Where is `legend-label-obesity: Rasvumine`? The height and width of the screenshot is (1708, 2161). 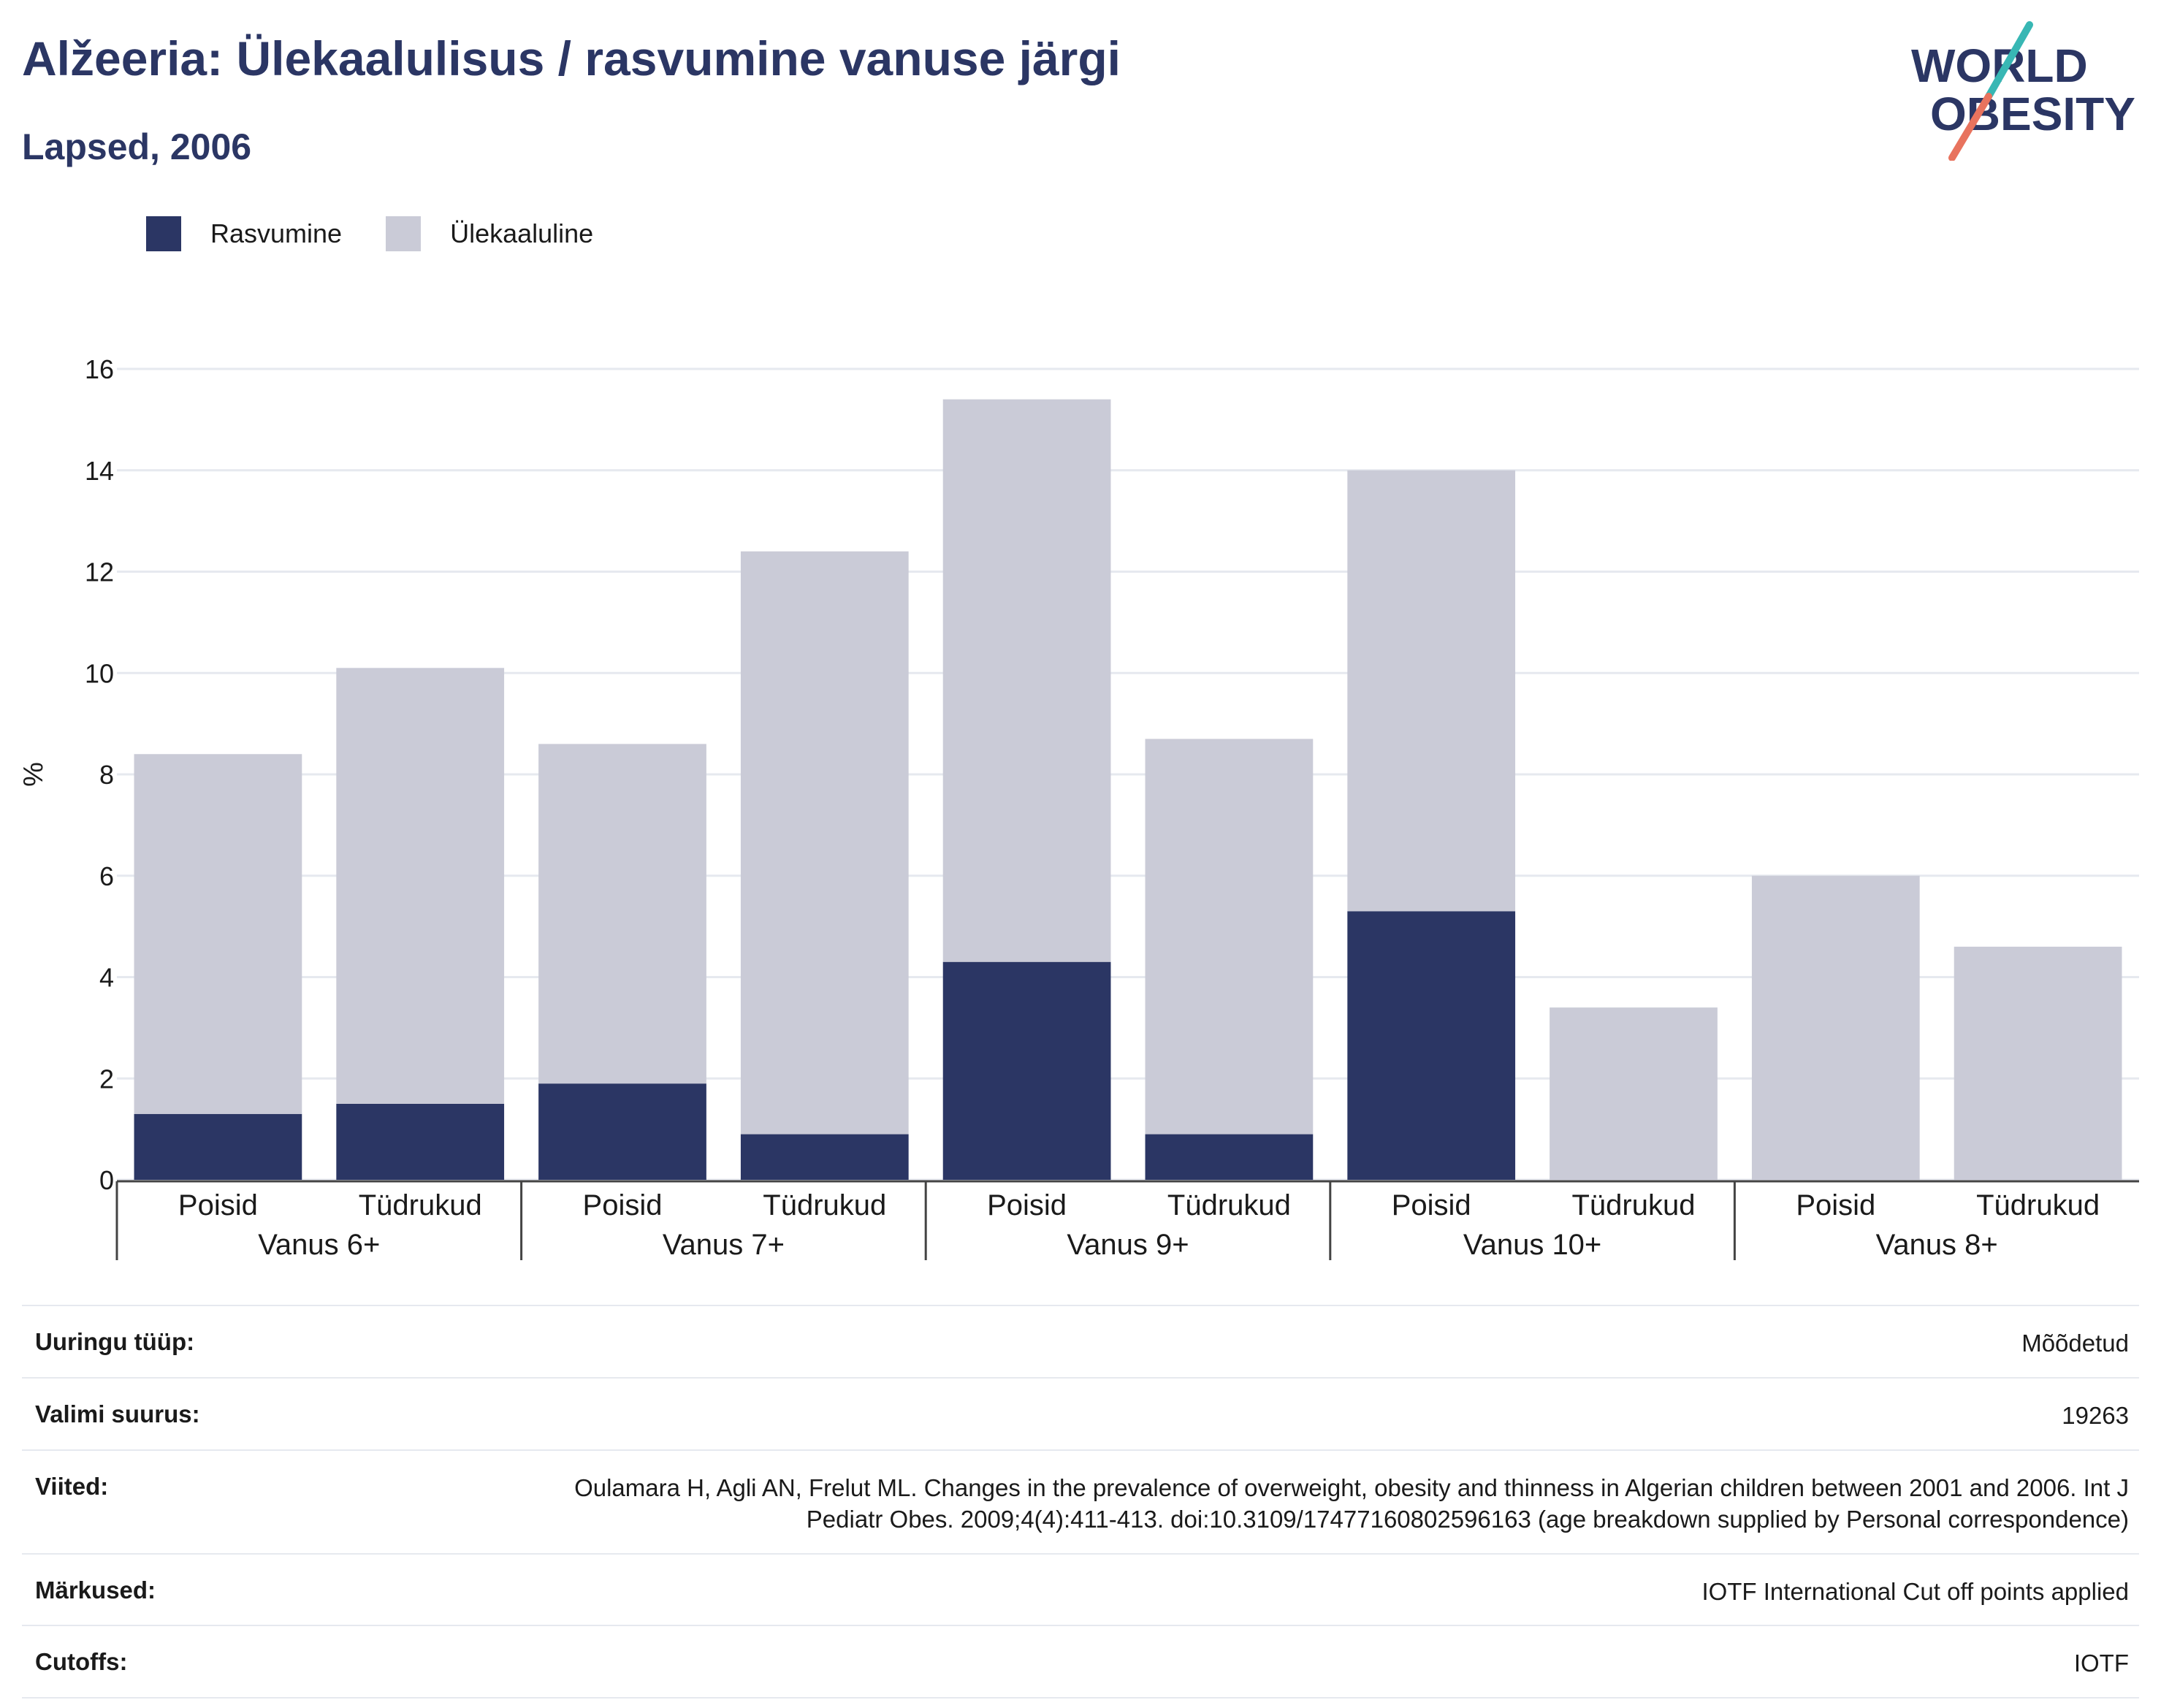 legend-label-obesity: Rasvumine is located at coordinates (277, 233).